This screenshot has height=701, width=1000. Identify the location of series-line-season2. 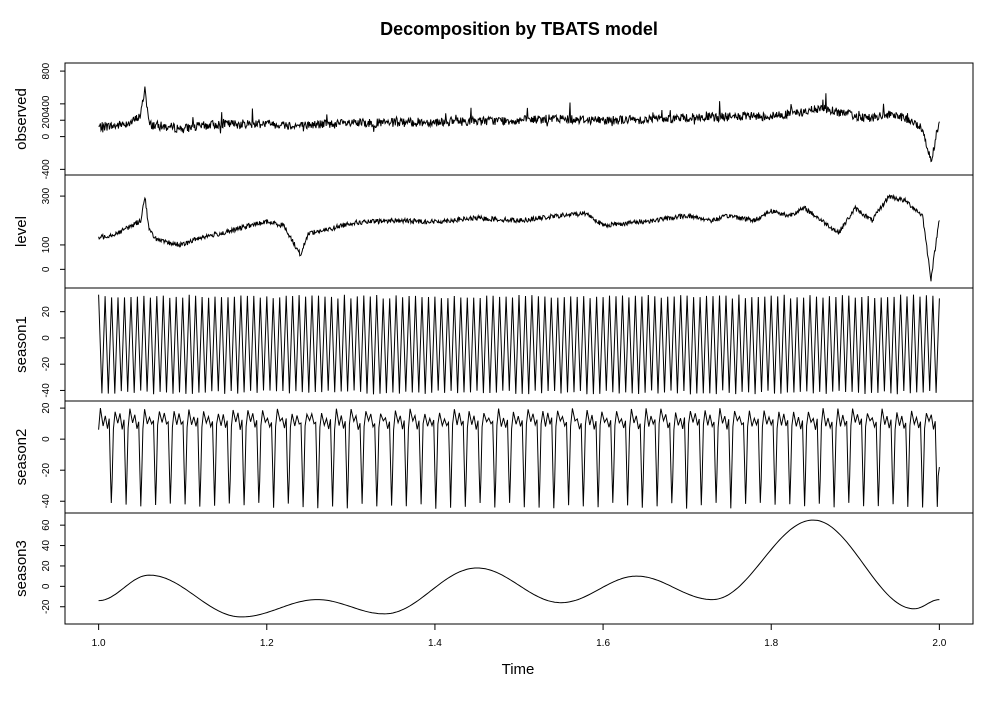
(519, 458).